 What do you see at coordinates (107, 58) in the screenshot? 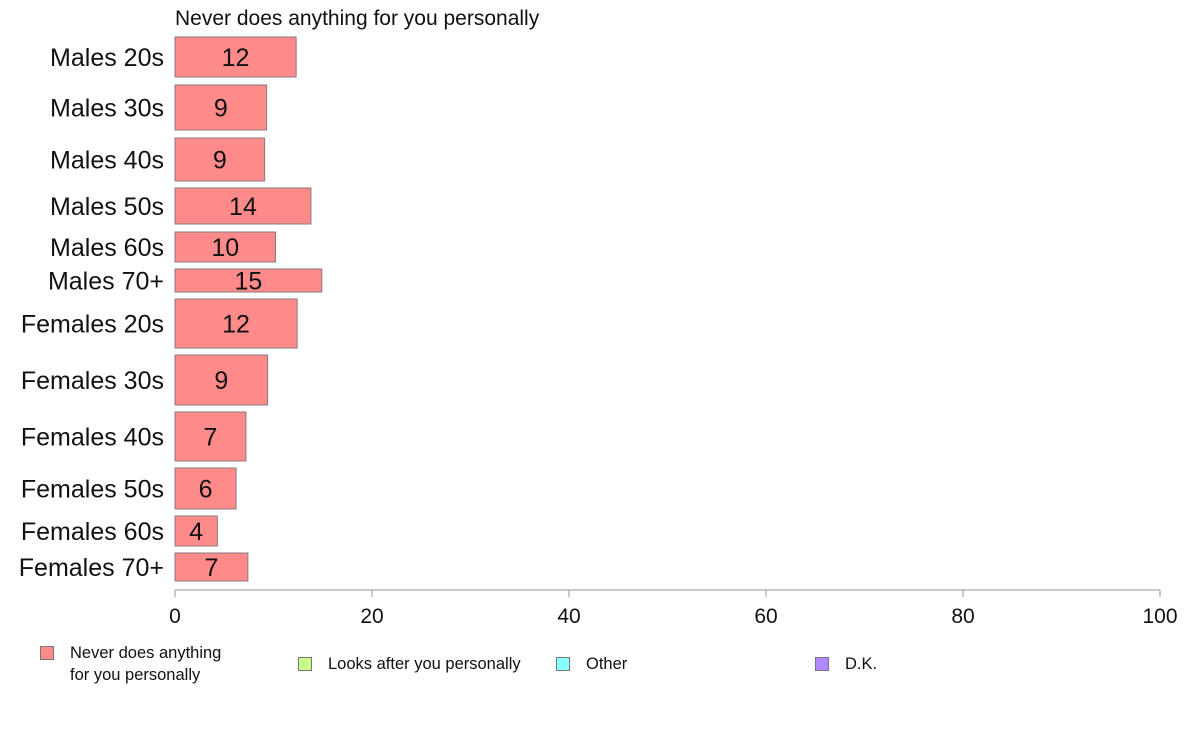
I see `category-label: Males 20s` at bounding box center [107, 58].